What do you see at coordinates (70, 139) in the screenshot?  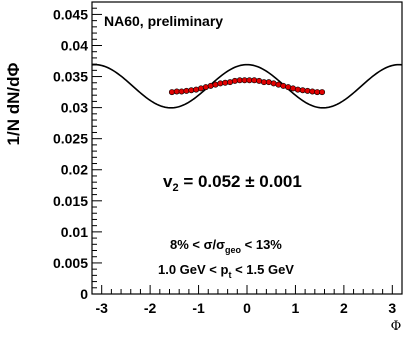 I see `y-tick-label: 0.025` at bounding box center [70, 139].